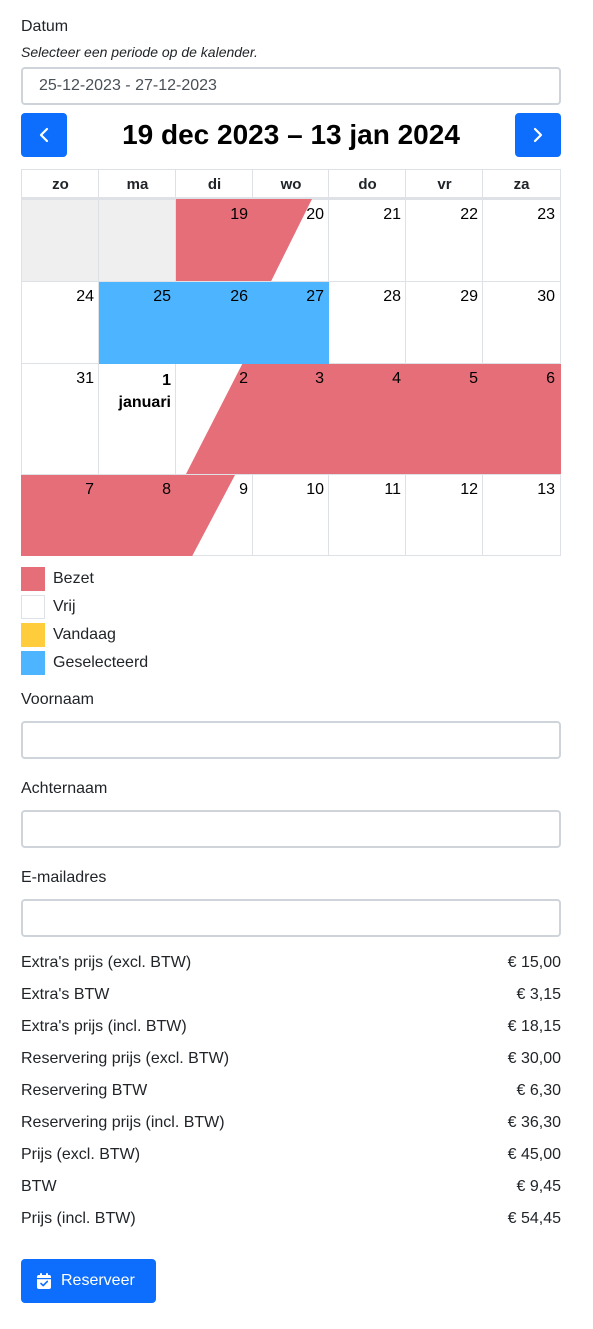  I want to click on legend-item: Bezet, so click(84, 579).